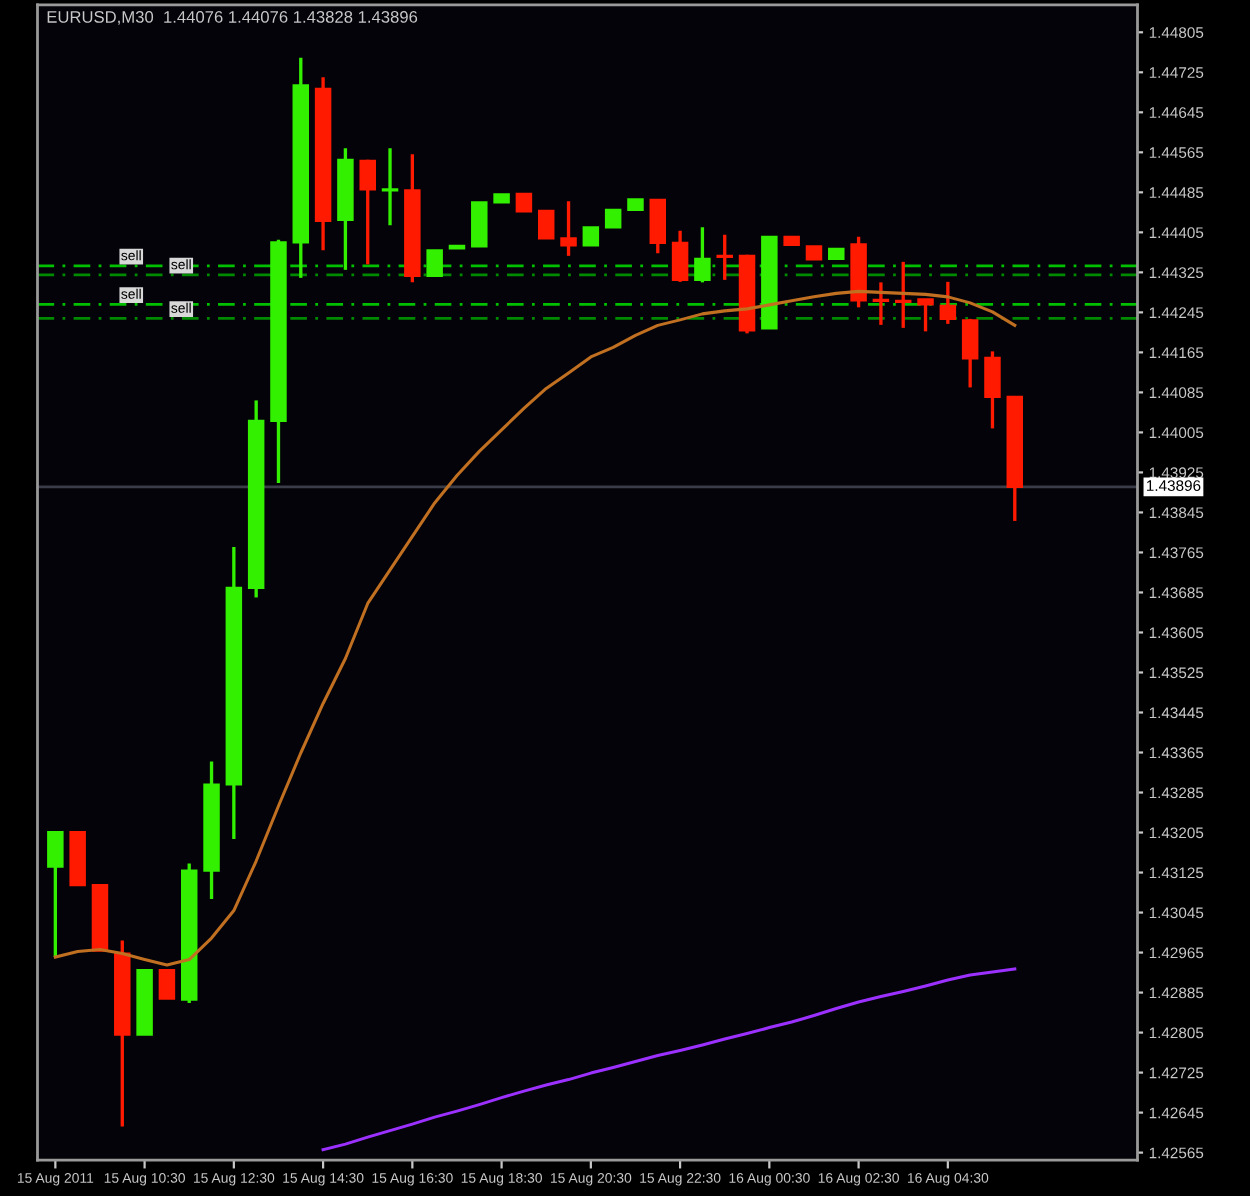 The width and height of the screenshot is (1250, 1196). Describe the element at coordinates (232, 18) in the screenshot. I see `chart-title: EURUSD,M30 1.44076 1.44076 1.43828 1.43896` at that location.